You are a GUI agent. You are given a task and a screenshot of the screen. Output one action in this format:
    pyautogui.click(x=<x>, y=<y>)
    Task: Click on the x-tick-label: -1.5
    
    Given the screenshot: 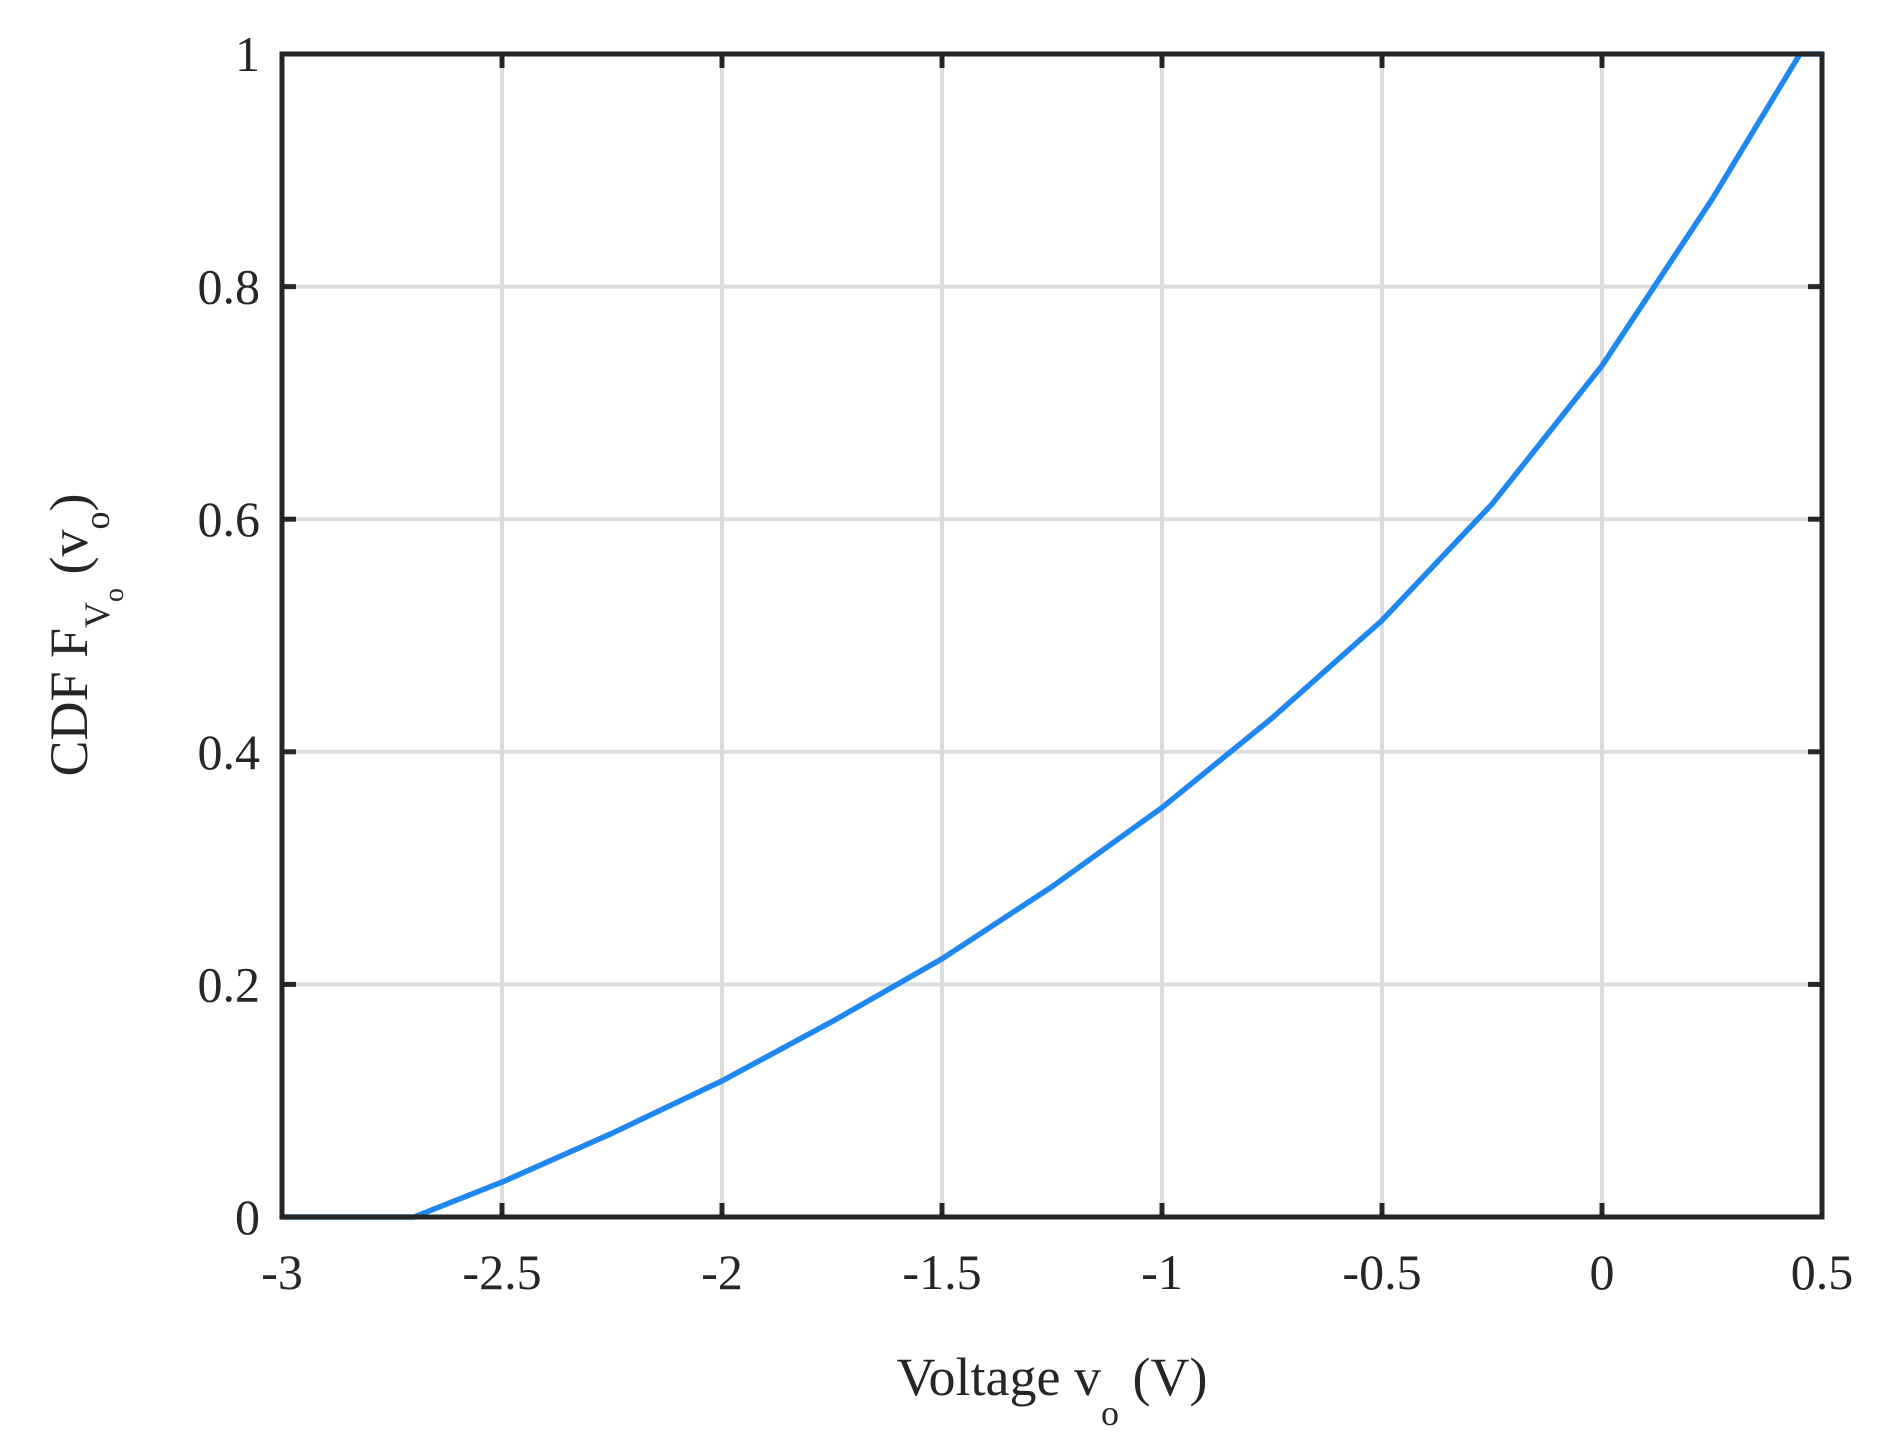 What is the action you would take?
    pyautogui.click(x=941, y=1272)
    